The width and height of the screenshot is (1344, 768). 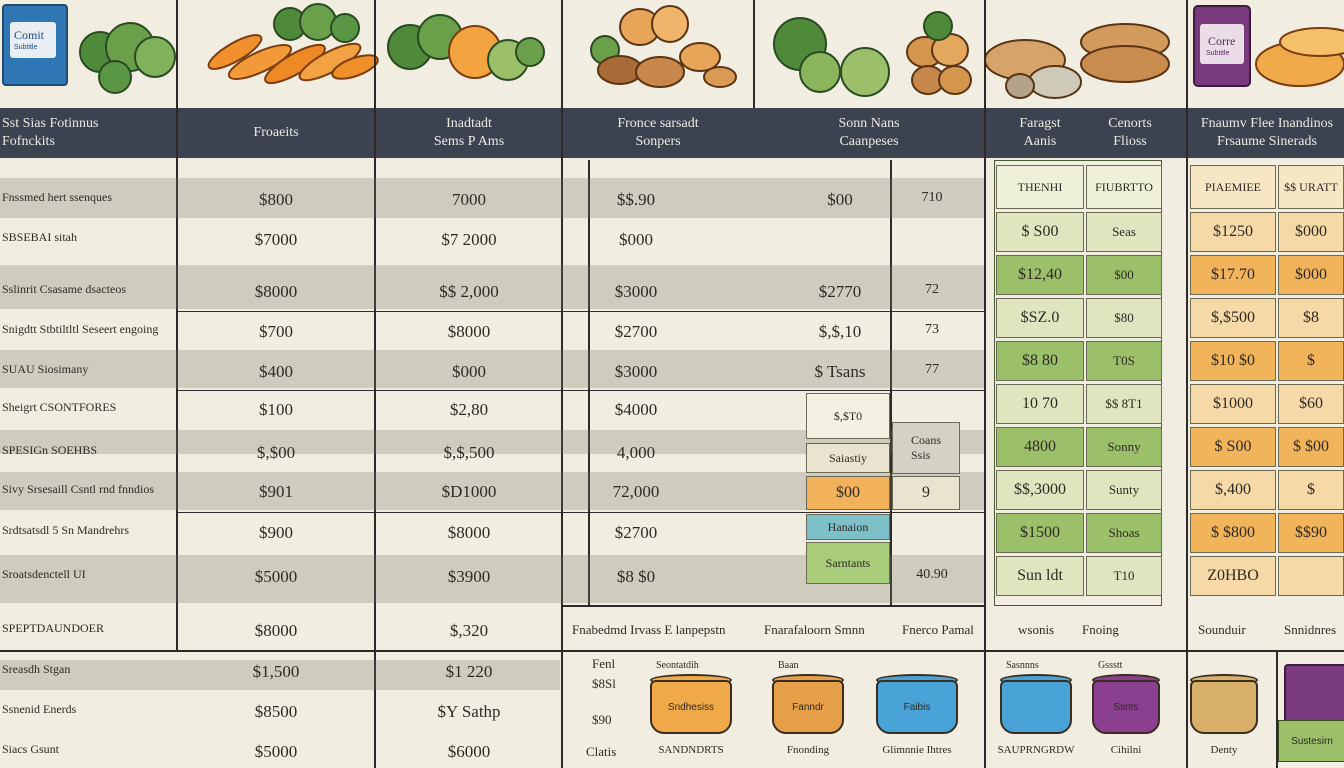 I want to click on price-cell: $2,80, so click(x=469, y=409).